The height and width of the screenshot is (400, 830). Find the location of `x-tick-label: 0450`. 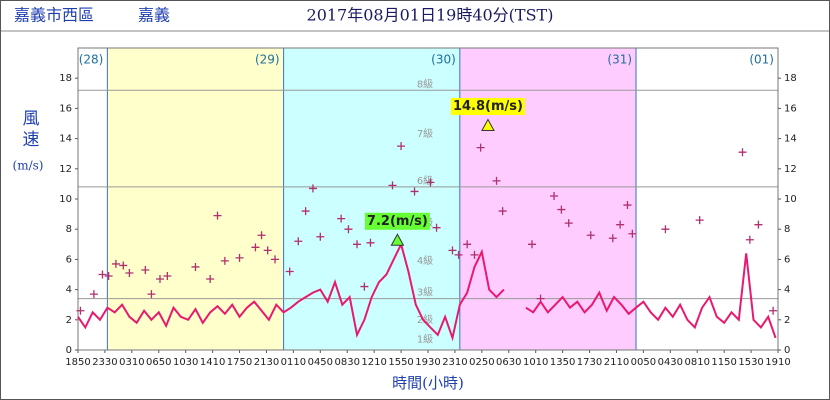

x-tick-label: 0450 is located at coordinates (320, 362).